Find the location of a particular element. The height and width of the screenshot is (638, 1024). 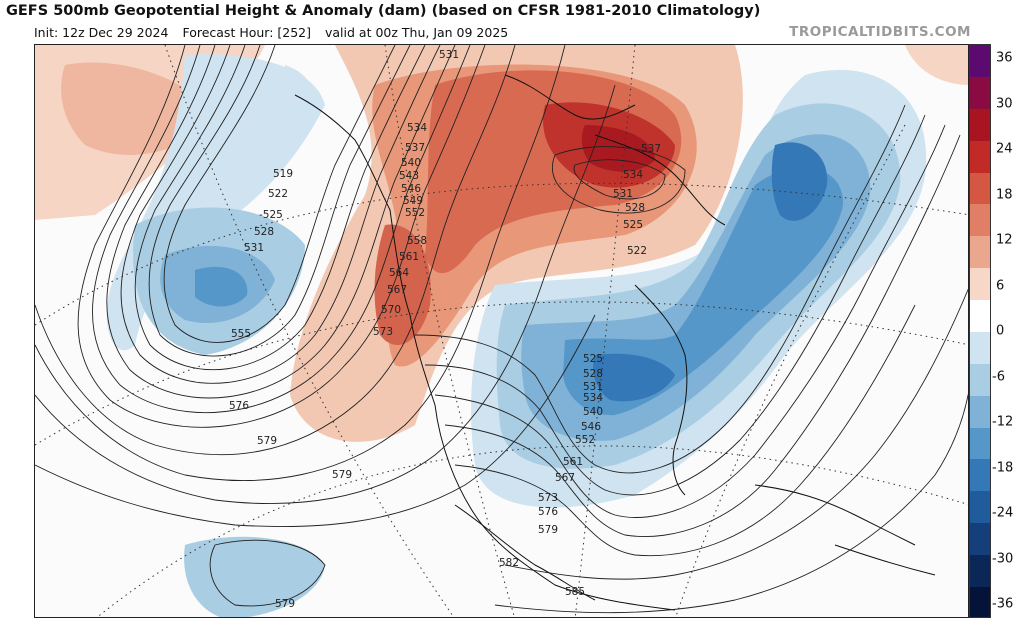

colorbar-tick-label: 18 is located at coordinates (1004, 194).